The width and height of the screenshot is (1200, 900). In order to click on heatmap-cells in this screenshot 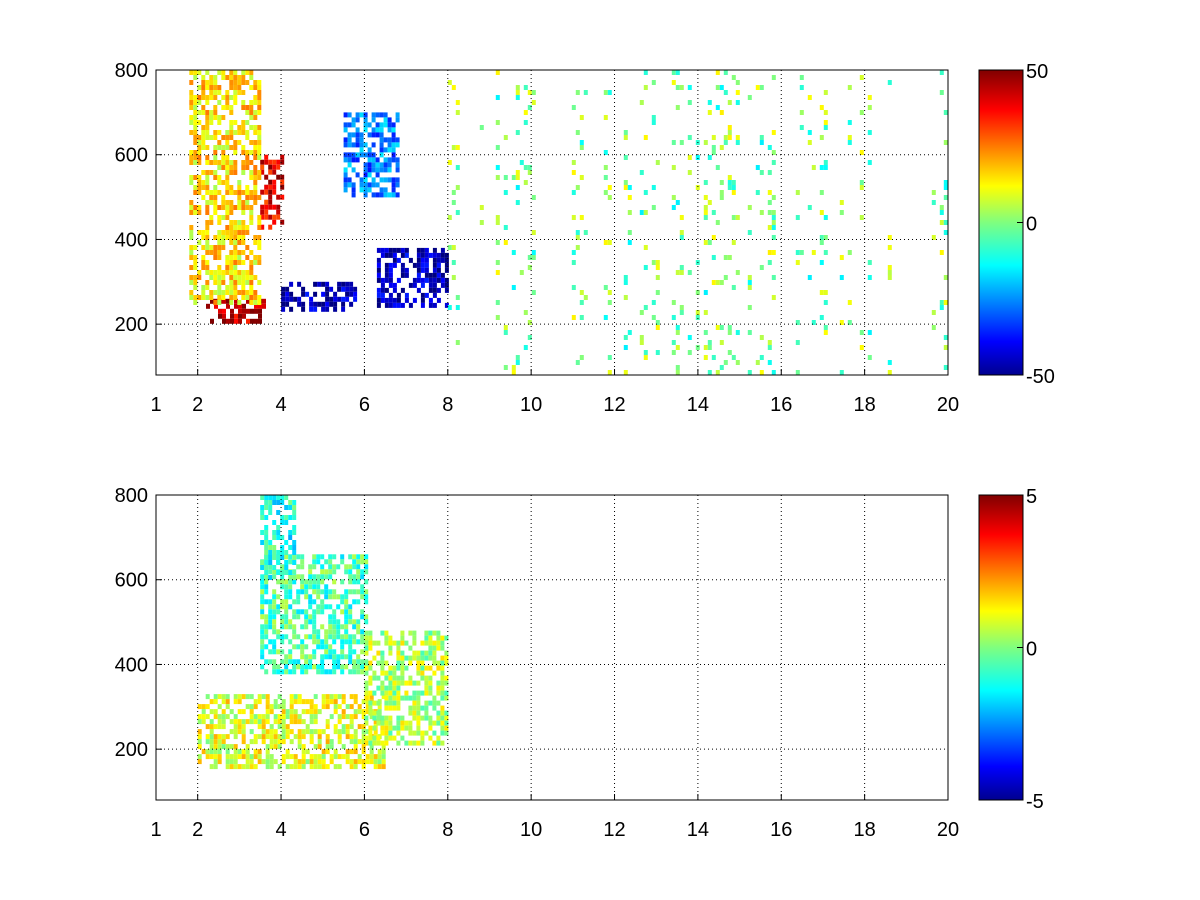, I will do `click(323, 632)`.